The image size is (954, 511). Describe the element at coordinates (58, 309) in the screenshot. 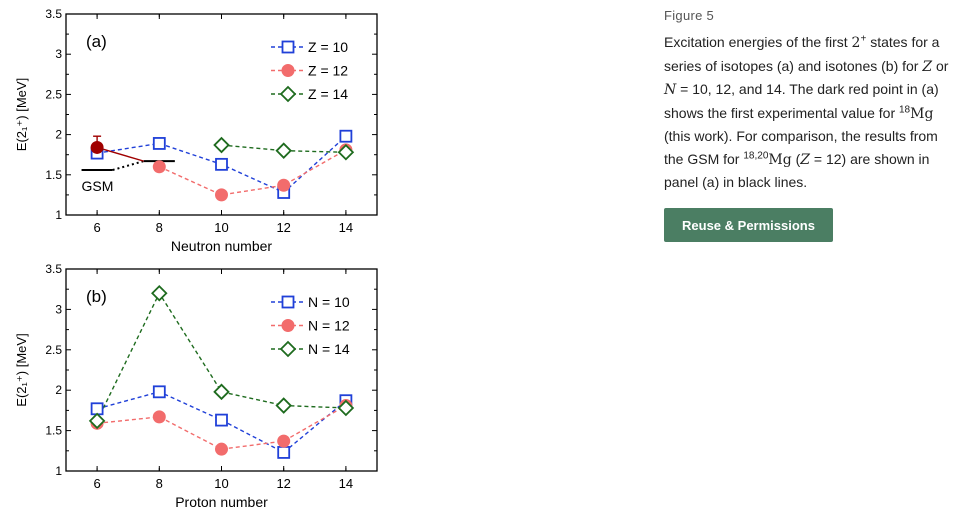

I see `panel-b-ytick-label: 3` at that location.